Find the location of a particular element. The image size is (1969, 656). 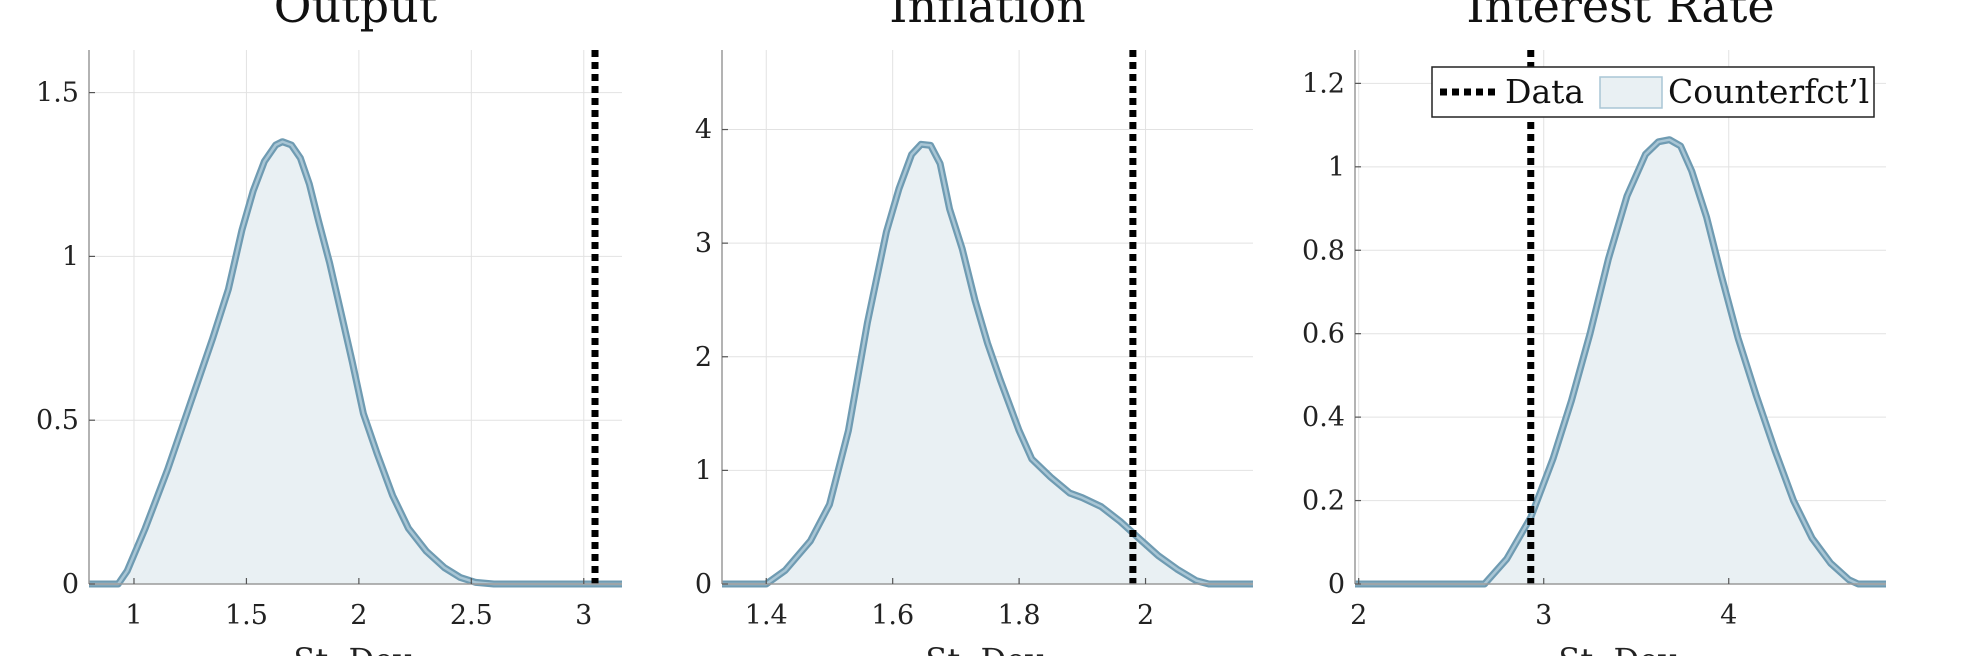

x-tick-label: 1.6 is located at coordinates (892, 615).